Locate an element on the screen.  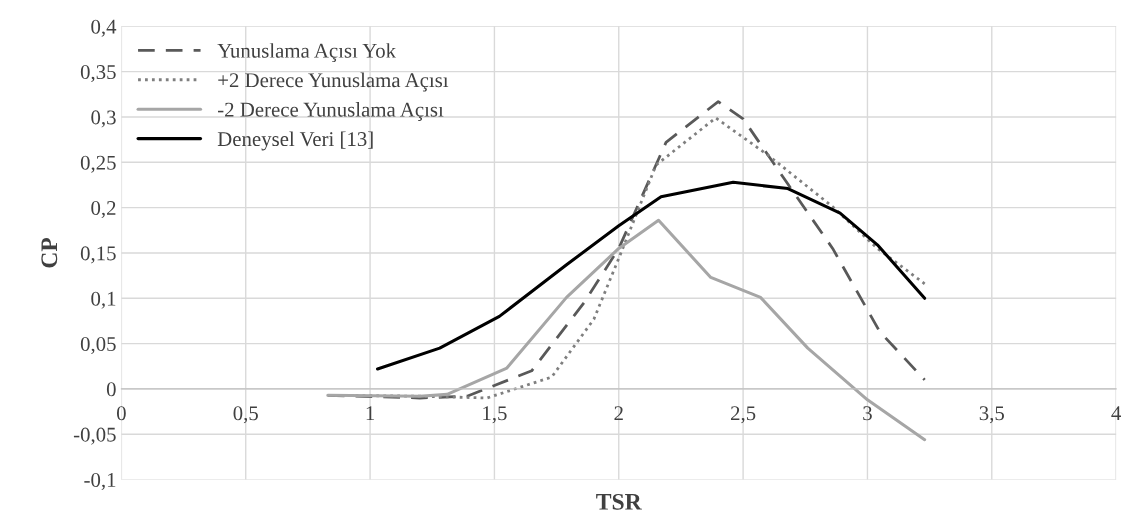
y-tick-label: 0,35 is located at coordinates (98, 74).